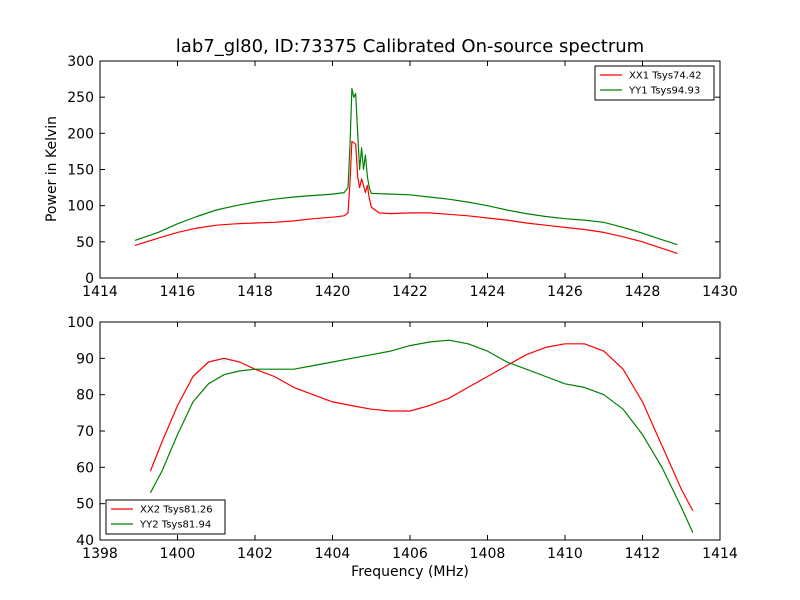 This screenshot has height=600, width=800. I want to click on bottom-x-tick-label-1: 1400, so click(178, 554).